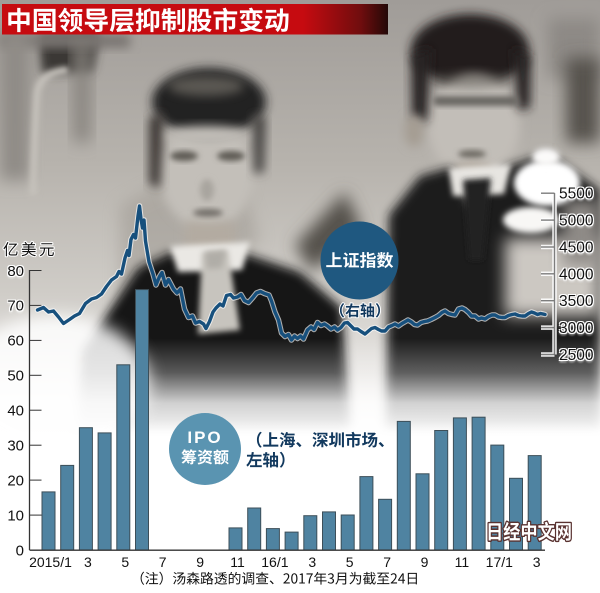 The width and height of the screenshot is (600, 593). Describe the element at coordinates (576, 301) in the screenshot. I see `svg-text: 3500` at that location.